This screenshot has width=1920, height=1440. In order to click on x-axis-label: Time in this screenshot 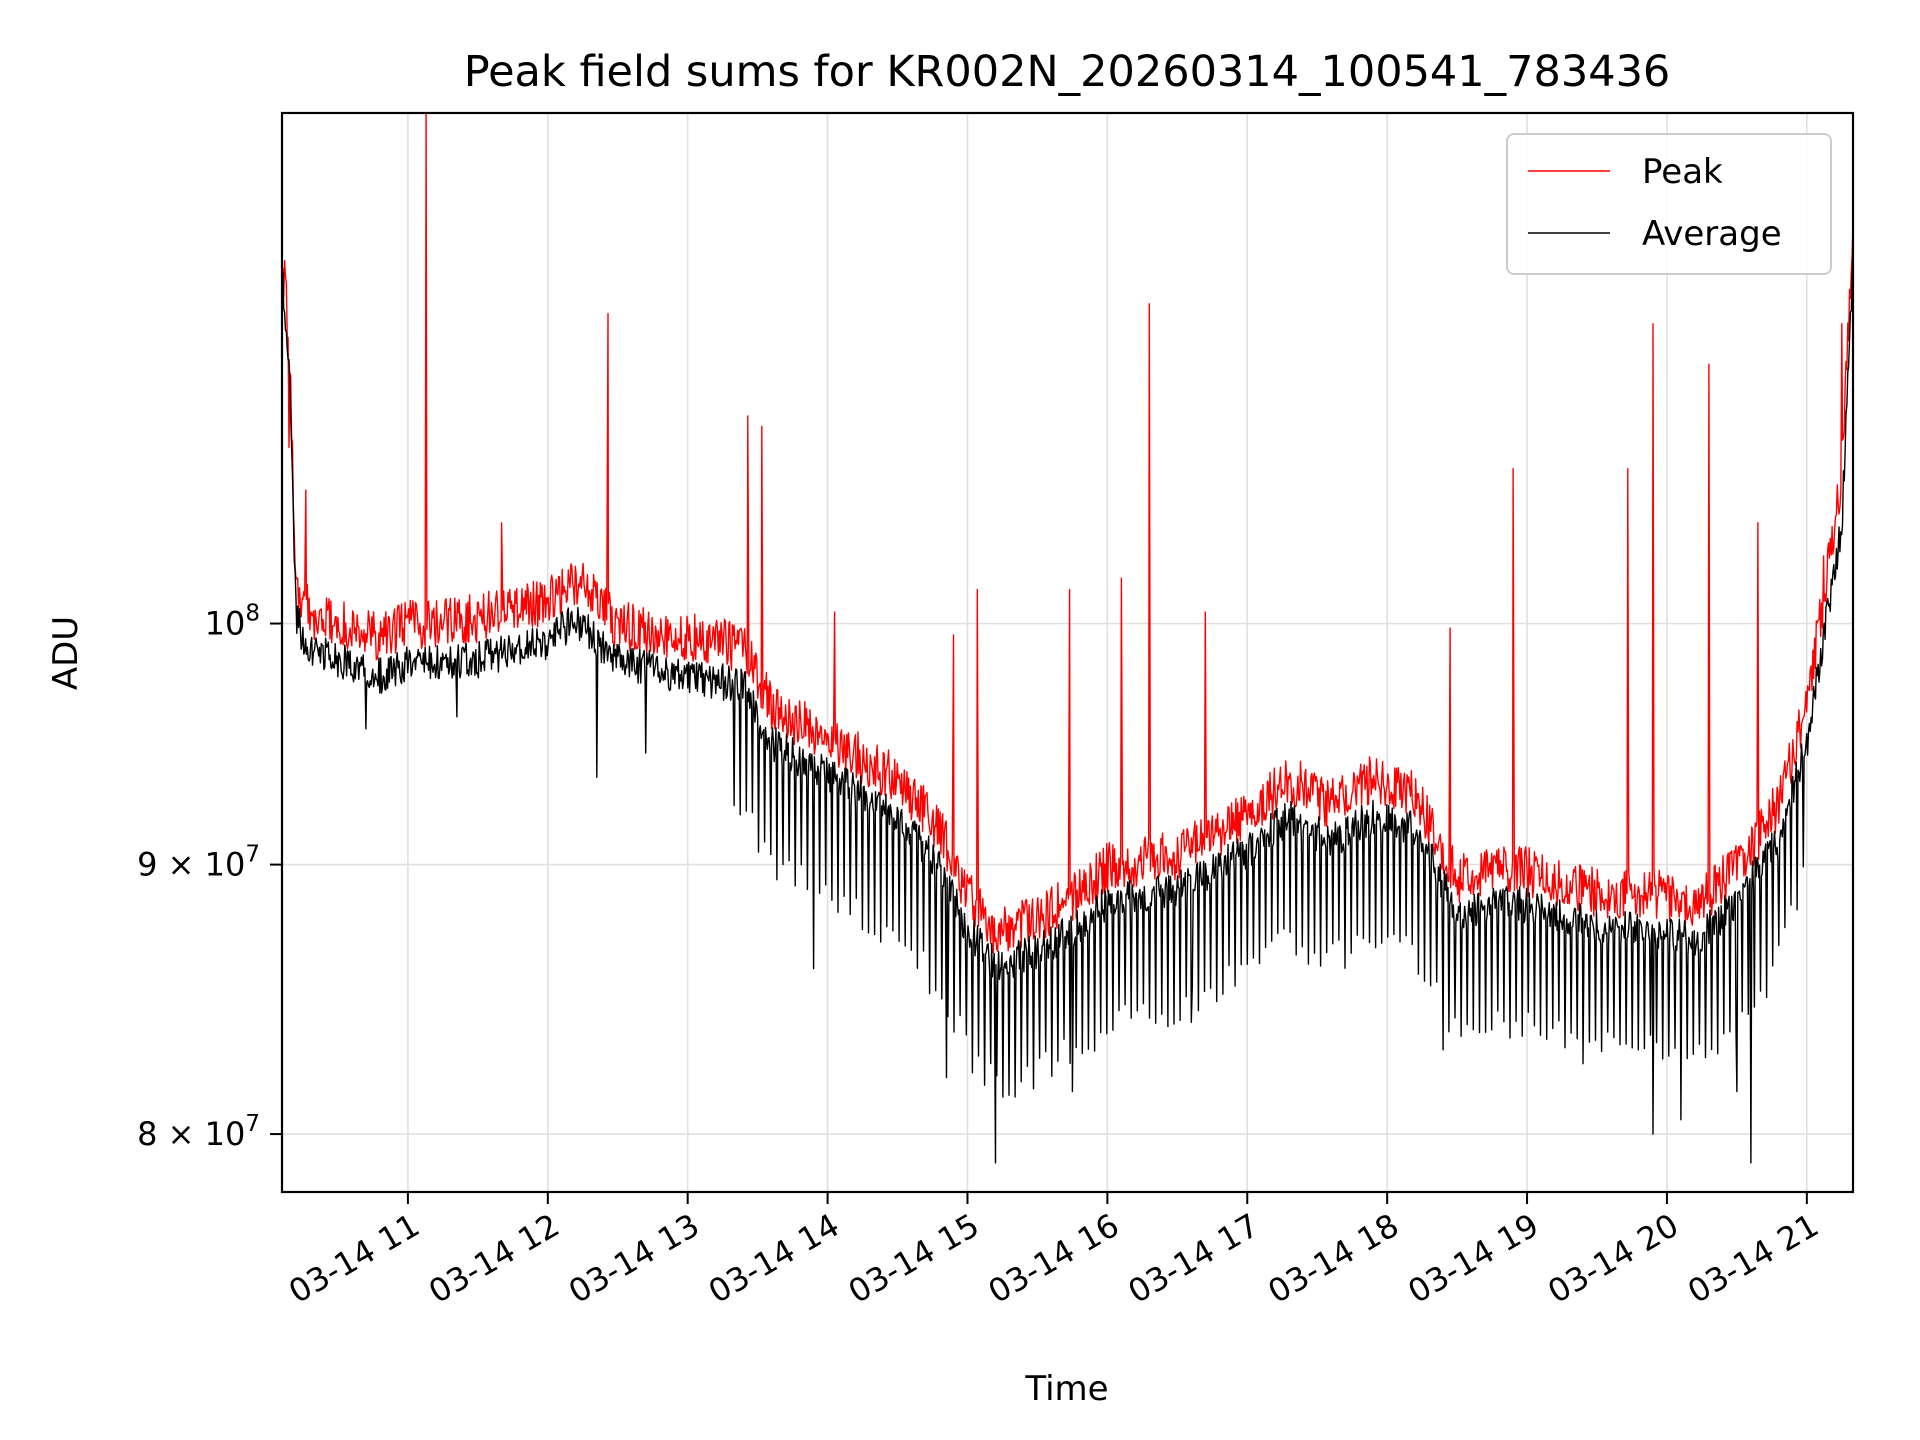, I will do `click(1066, 1389)`.